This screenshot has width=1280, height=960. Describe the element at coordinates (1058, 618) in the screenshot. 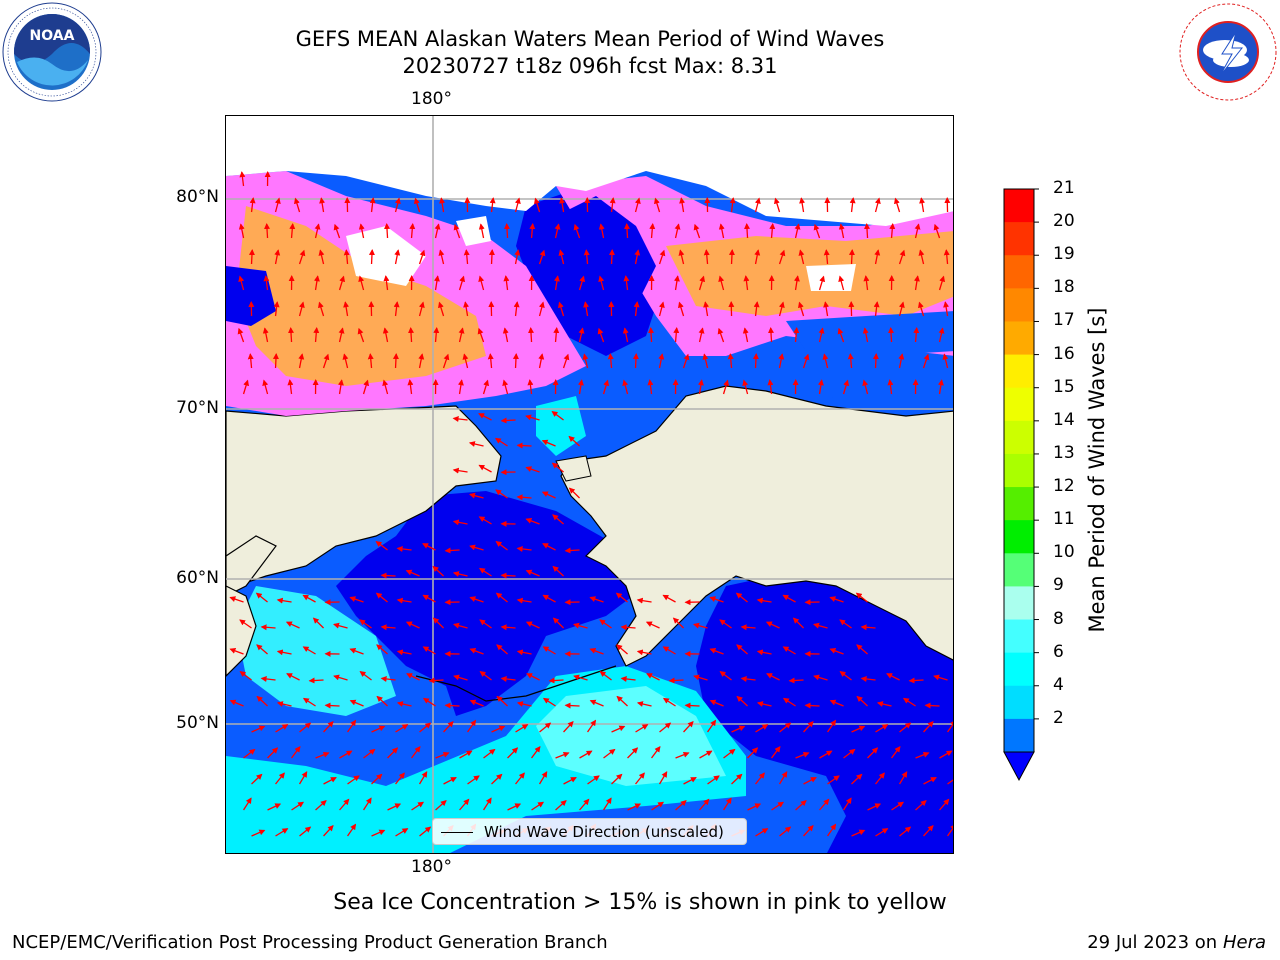

I see `colorbar-tick-label: 8` at that location.